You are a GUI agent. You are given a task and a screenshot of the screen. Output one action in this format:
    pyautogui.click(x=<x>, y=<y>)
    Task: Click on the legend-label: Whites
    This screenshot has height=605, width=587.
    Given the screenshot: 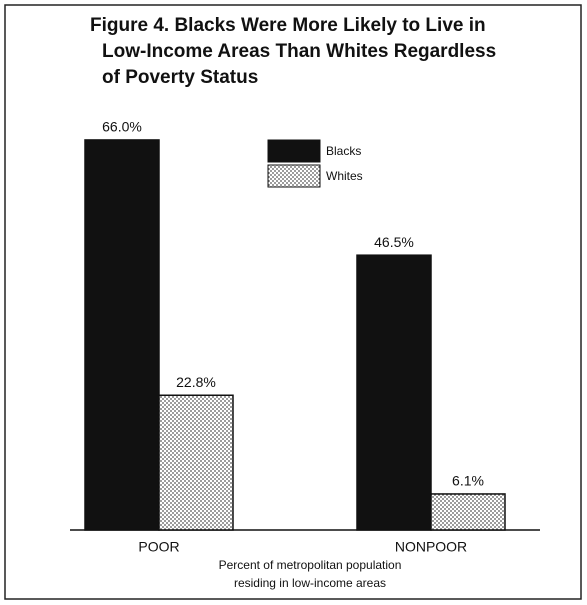 What is the action you would take?
    pyautogui.click(x=344, y=176)
    